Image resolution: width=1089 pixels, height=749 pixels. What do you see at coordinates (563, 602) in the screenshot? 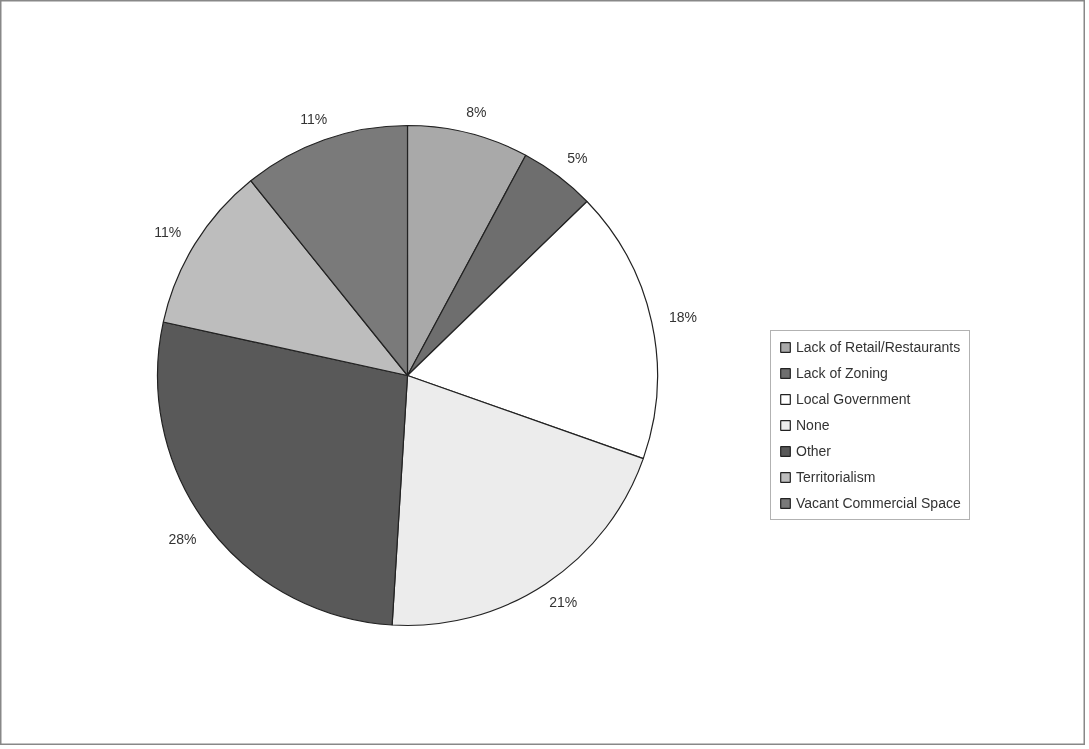
I see `data-label: 21%` at bounding box center [563, 602].